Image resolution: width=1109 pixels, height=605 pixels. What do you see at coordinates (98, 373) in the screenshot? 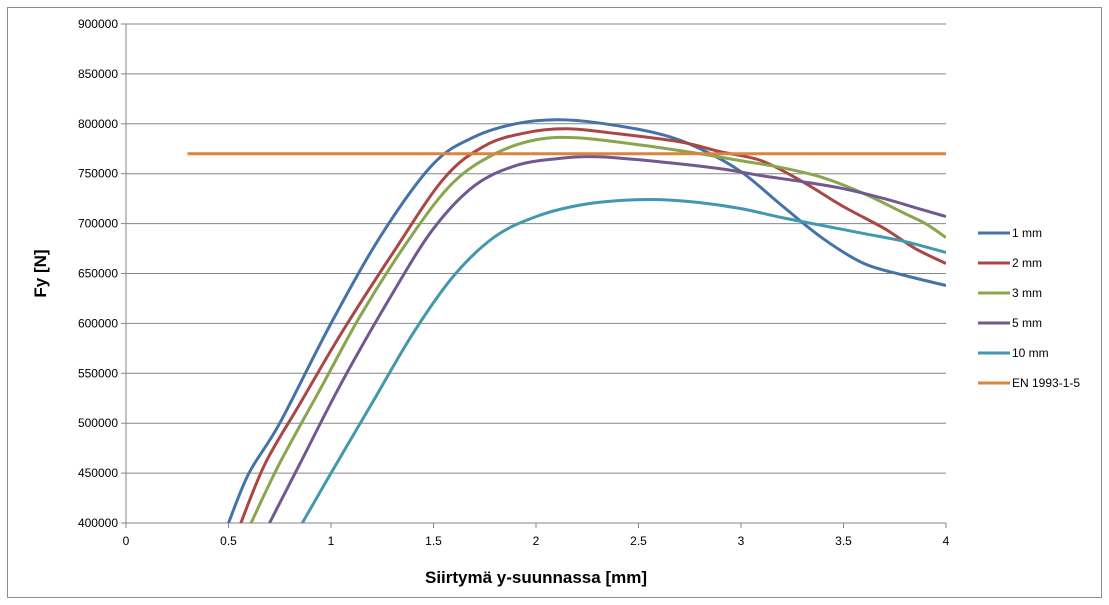
I see `y-tick-label: 550000` at bounding box center [98, 373].